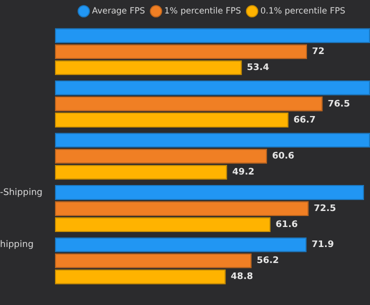 This screenshot has height=305, width=370. What do you see at coordinates (325, 209) in the screenshot?
I see `data-label: 72.5` at bounding box center [325, 209].